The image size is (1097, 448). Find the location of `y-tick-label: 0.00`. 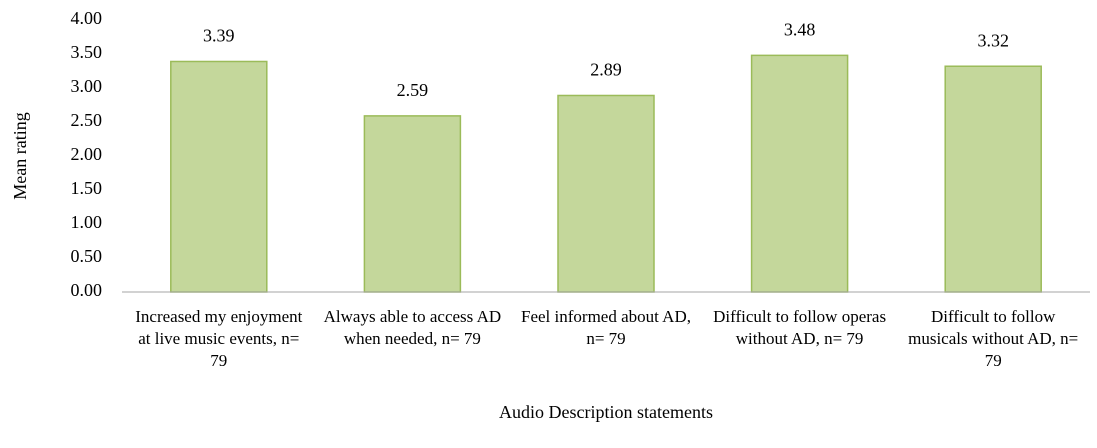

y-tick-label: 0.00 is located at coordinates (87, 290).